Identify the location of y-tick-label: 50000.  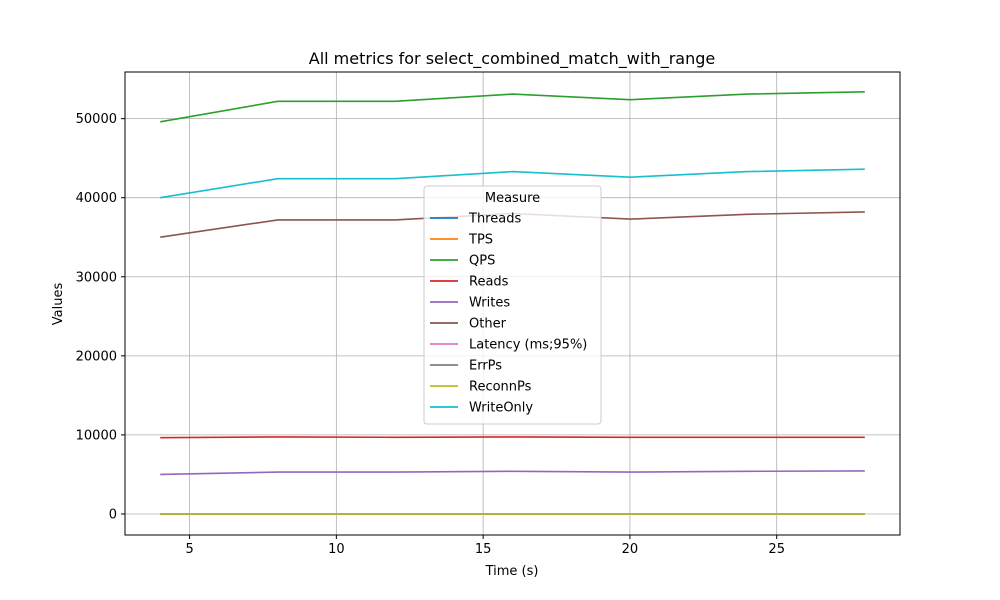
(96, 119).